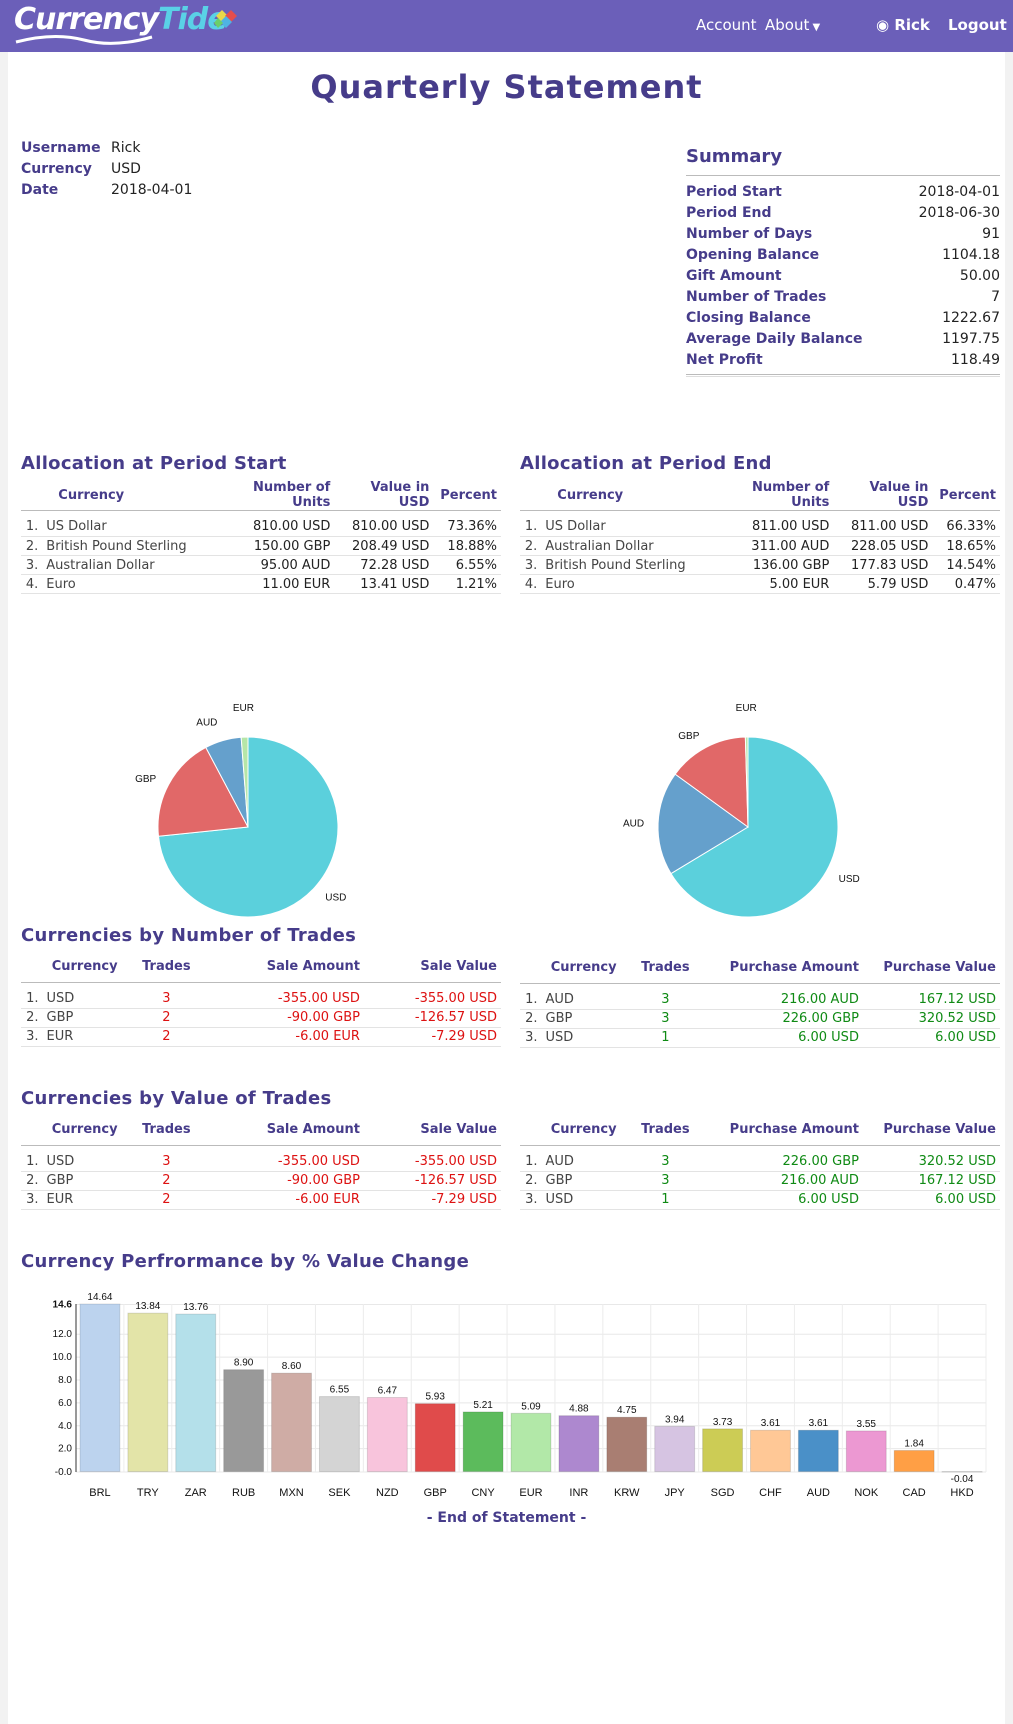 The width and height of the screenshot is (1013, 1724). What do you see at coordinates (776, 565) in the screenshot?
I see `cell-units: 136.00 GBP` at bounding box center [776, 565].